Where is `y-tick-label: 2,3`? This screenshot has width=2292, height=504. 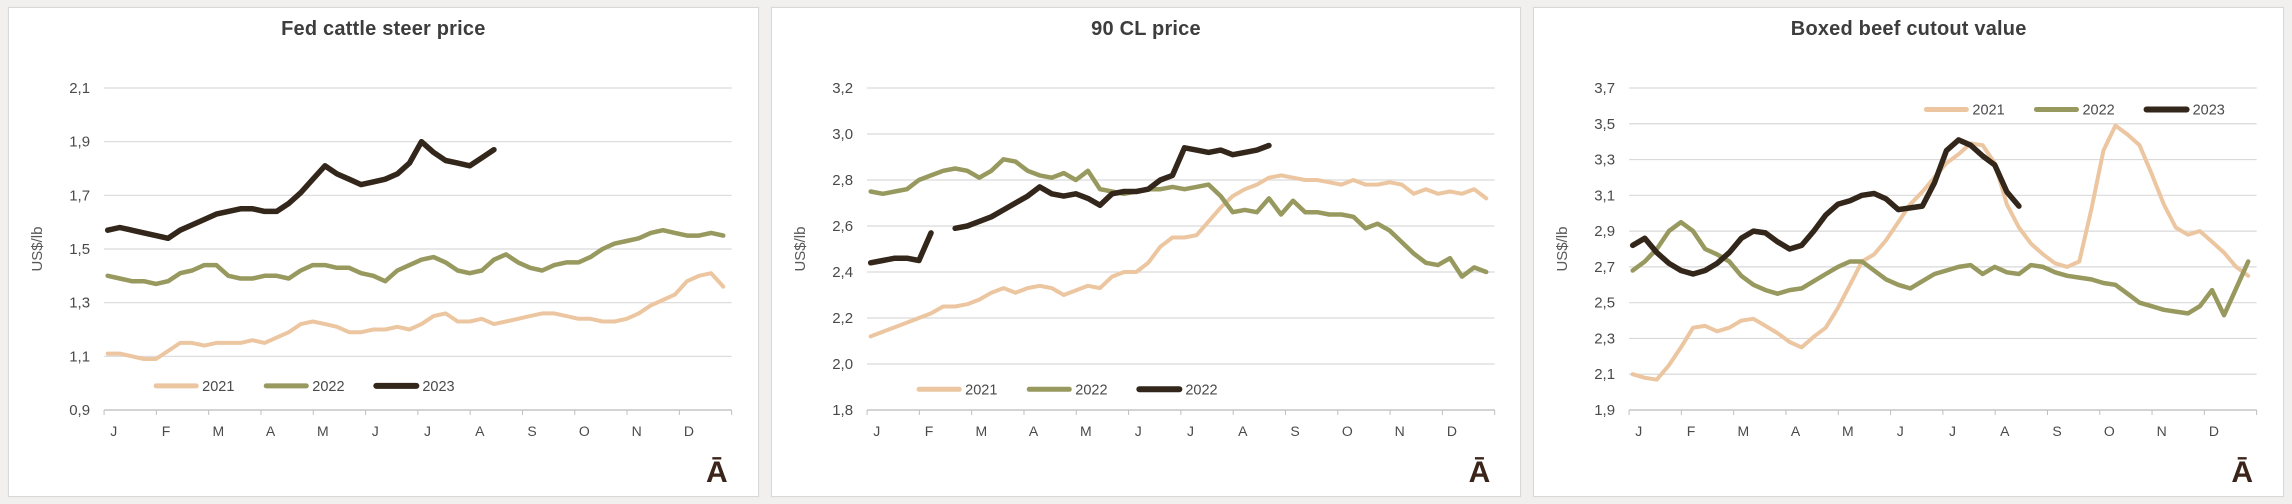 y-tick-label: 2,3 is located at coordinates (1605, 338).